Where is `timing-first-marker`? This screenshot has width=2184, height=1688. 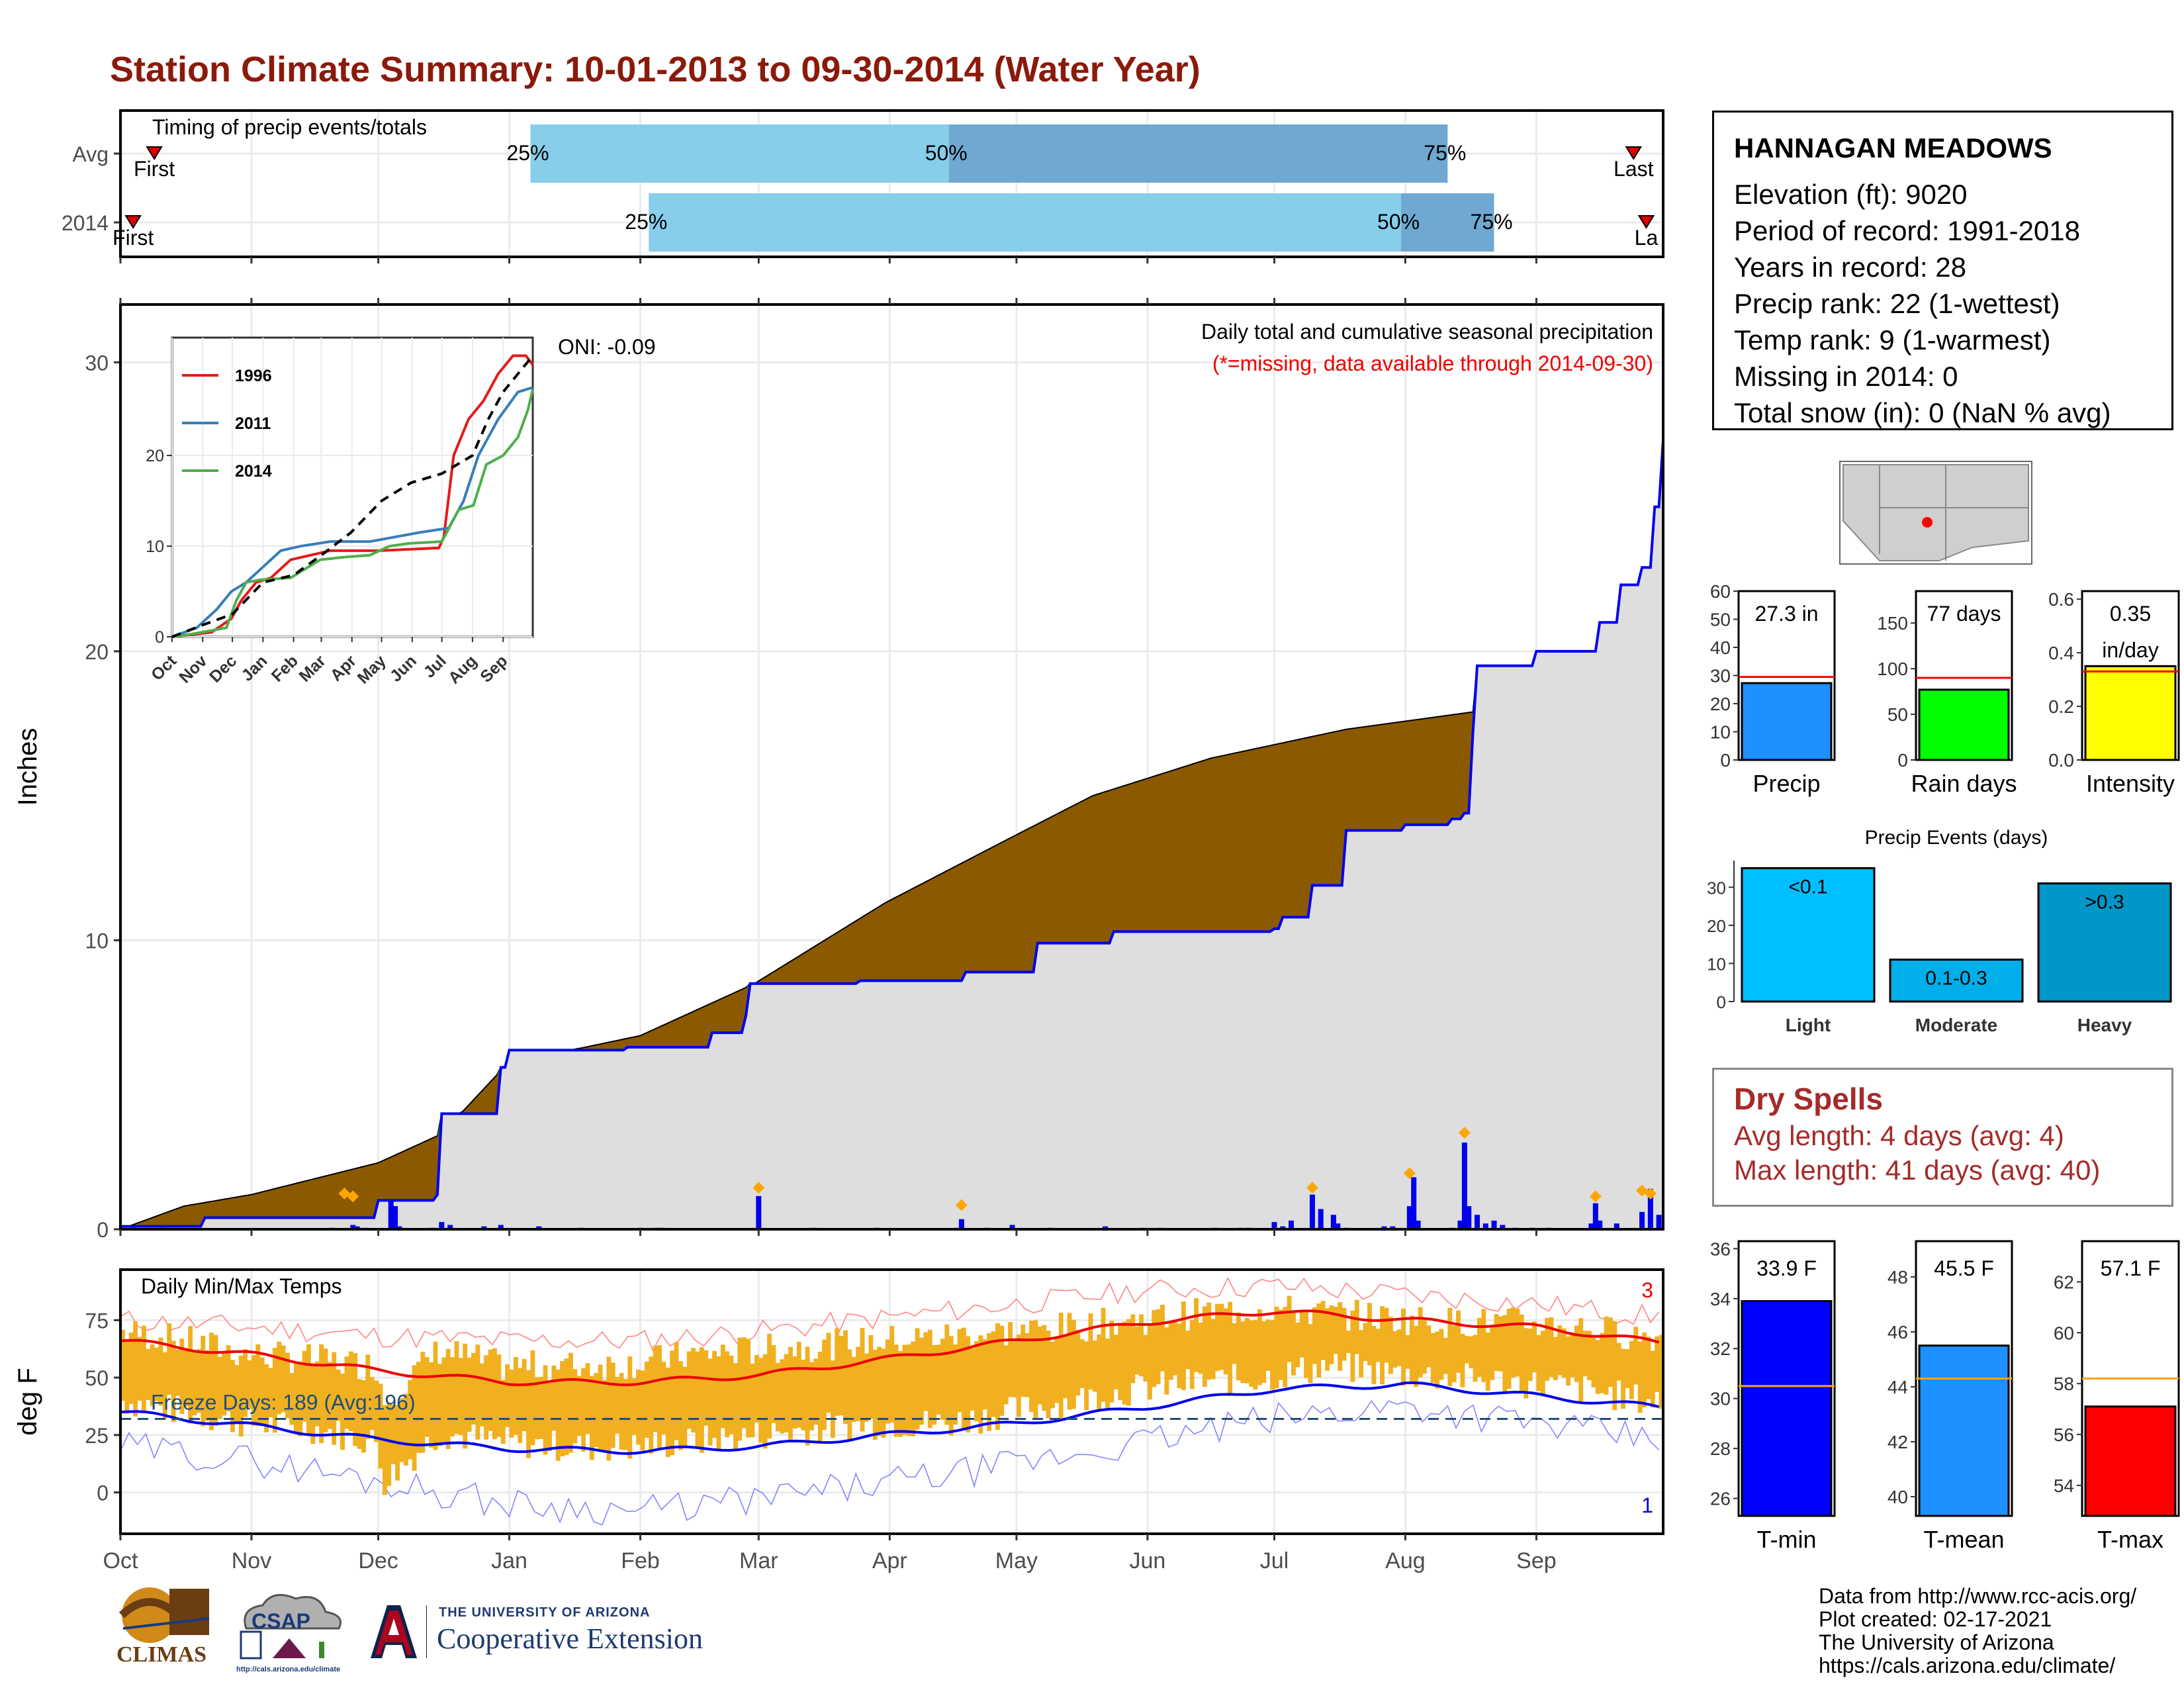
timing-first-marker is located at coordinates (133, 222).